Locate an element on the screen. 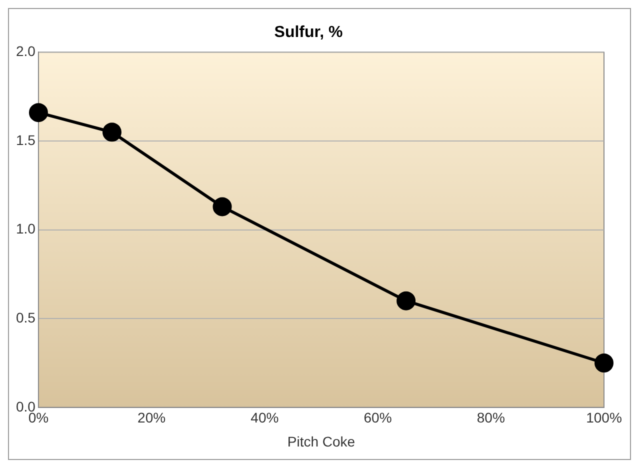 Image resolution: width=639 pixels, height=468 pixels. x-tick-label: 60% is located at coordinates (378, 418).